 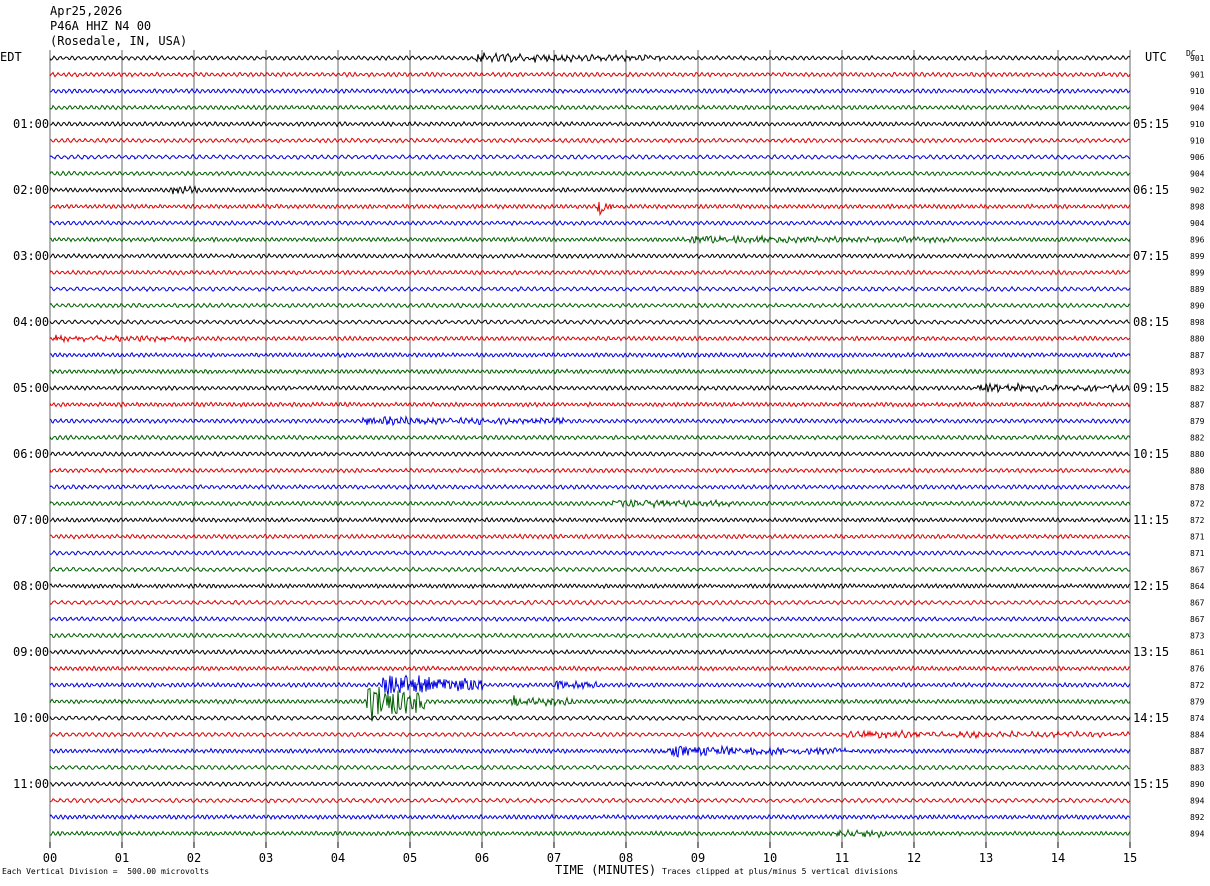 I want to click on dc-offset-value: 887, so click(x=1197, y=405).